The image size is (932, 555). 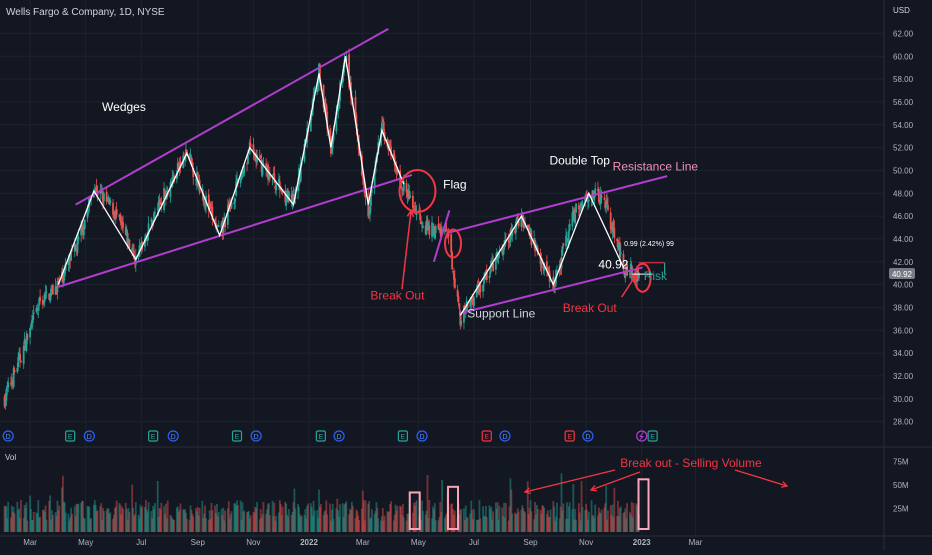 What do you see at coordinates (903, 79) in the screenshot?
I see `price-tick-label: 58.00` at bounding box center [903, 79].